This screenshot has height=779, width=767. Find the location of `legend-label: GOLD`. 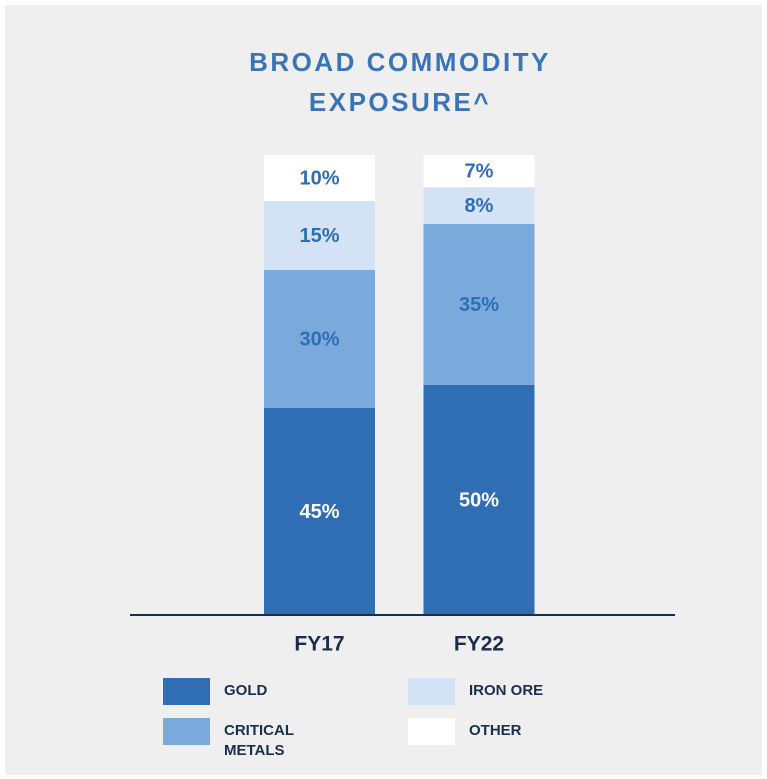

legend-label: GOLD is located at coordinates (246, 690).